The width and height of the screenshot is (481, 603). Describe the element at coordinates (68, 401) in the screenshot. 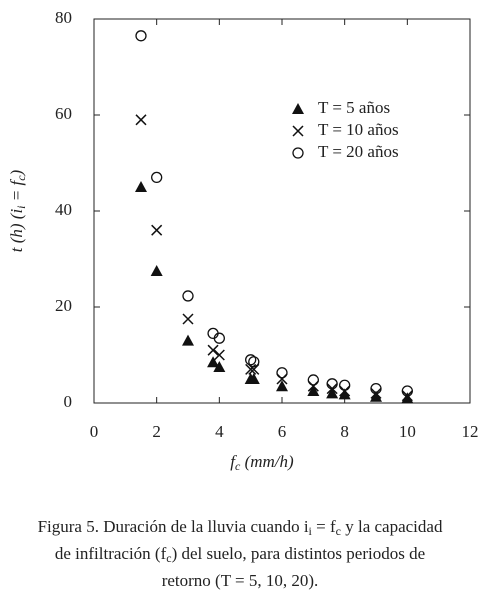

I see `y-tick-label: 0` at that location.